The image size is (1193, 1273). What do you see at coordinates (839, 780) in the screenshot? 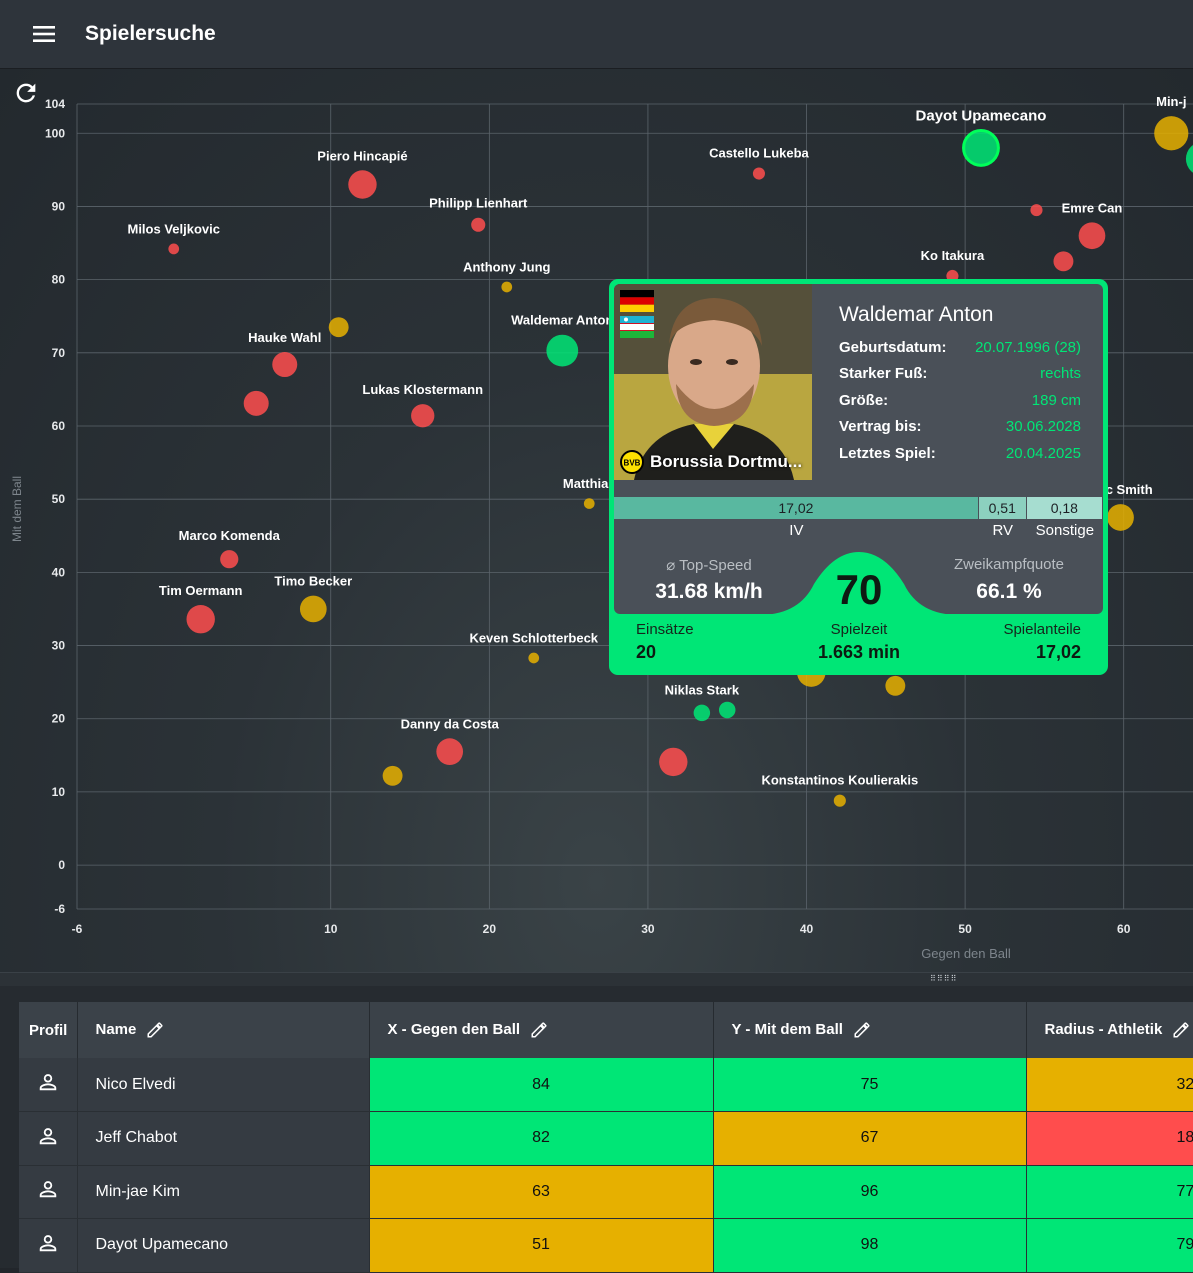
I see `point-label: Konstantinos Koulierakis` at bounding box center [839, 780].